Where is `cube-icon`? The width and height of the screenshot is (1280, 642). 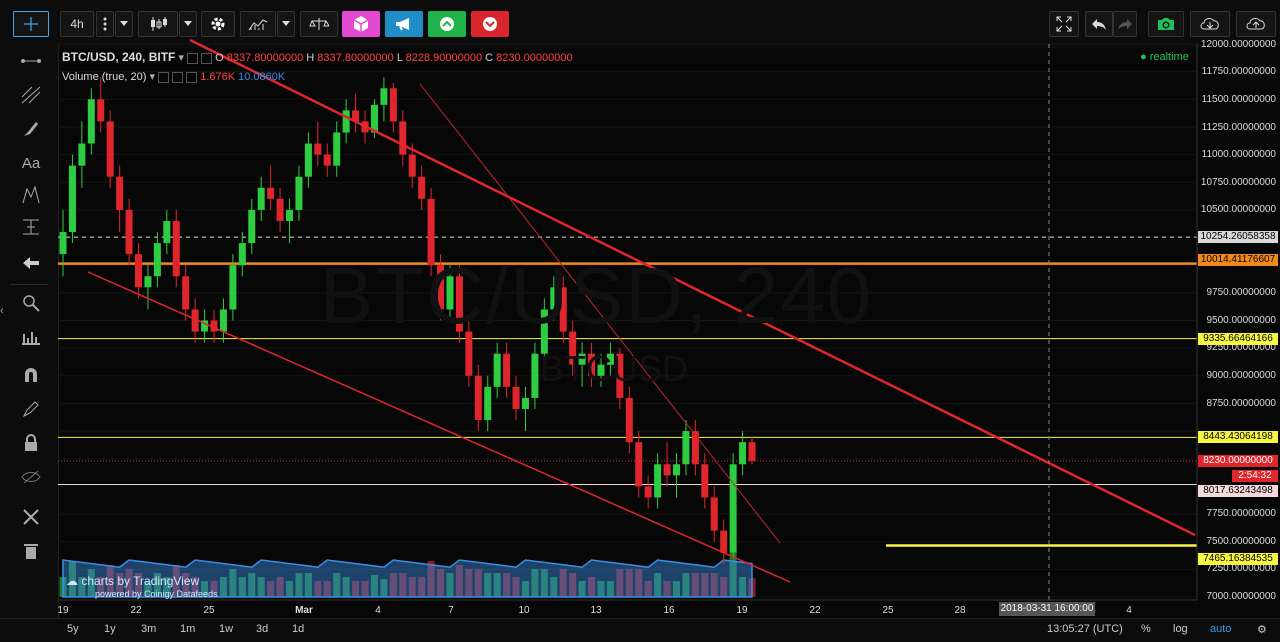
cube-icon is located at coordinates (361, 24).